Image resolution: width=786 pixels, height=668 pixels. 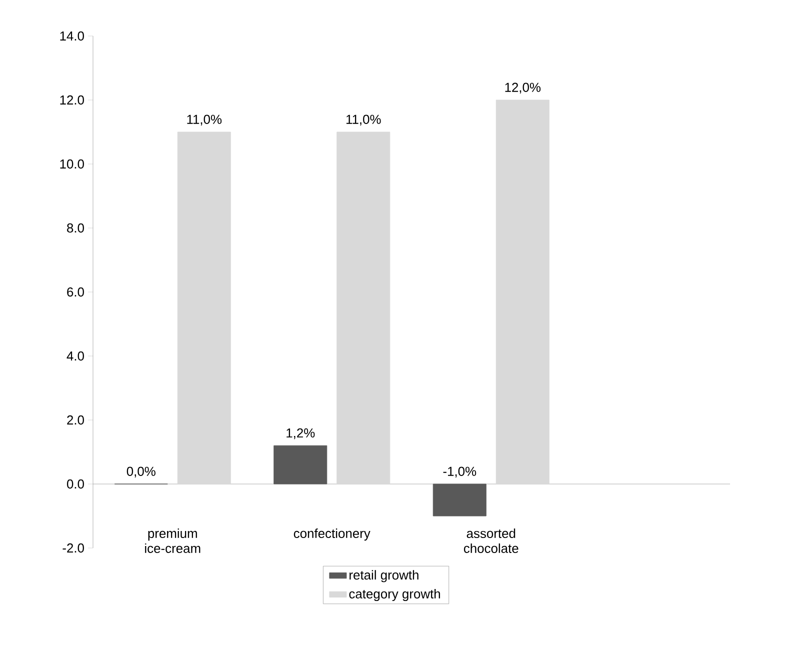 I want to click on y-tick-label: 2.0, so click(x=75, y=420).